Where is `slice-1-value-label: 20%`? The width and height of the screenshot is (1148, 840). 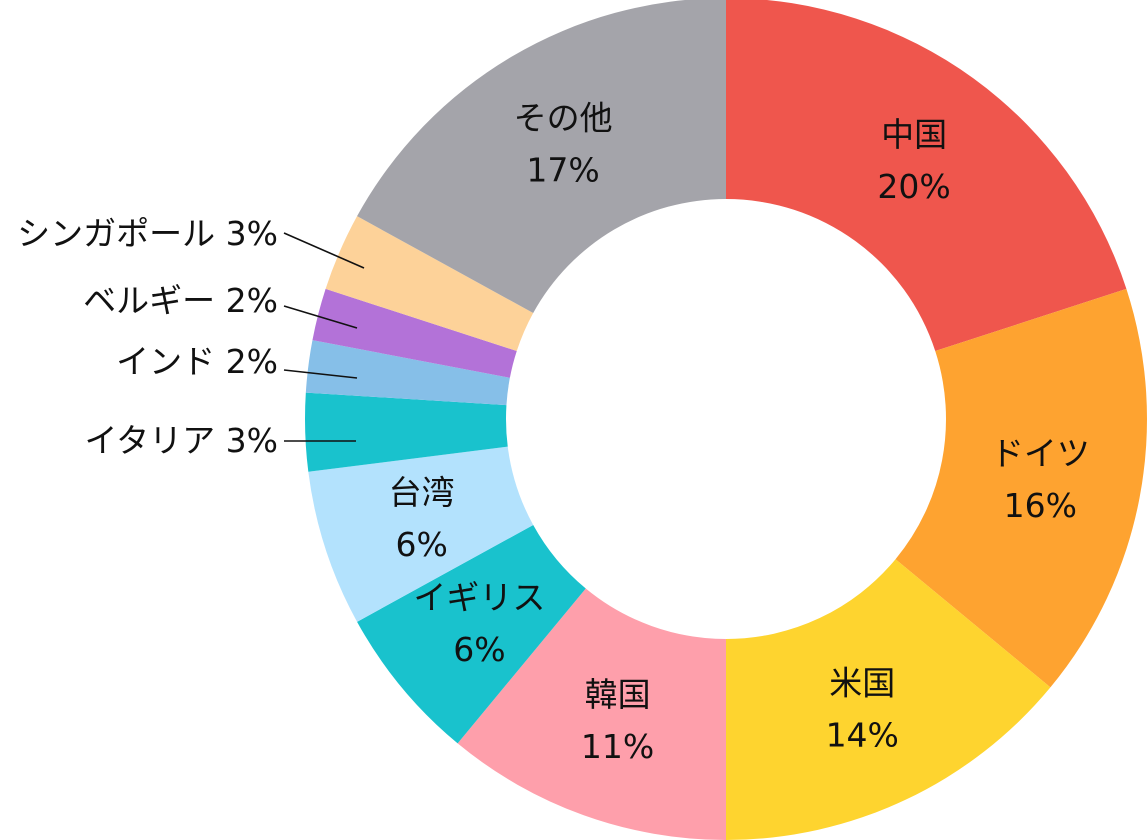 slice-1-value-label: 20% is located at coordinates (913, 186).